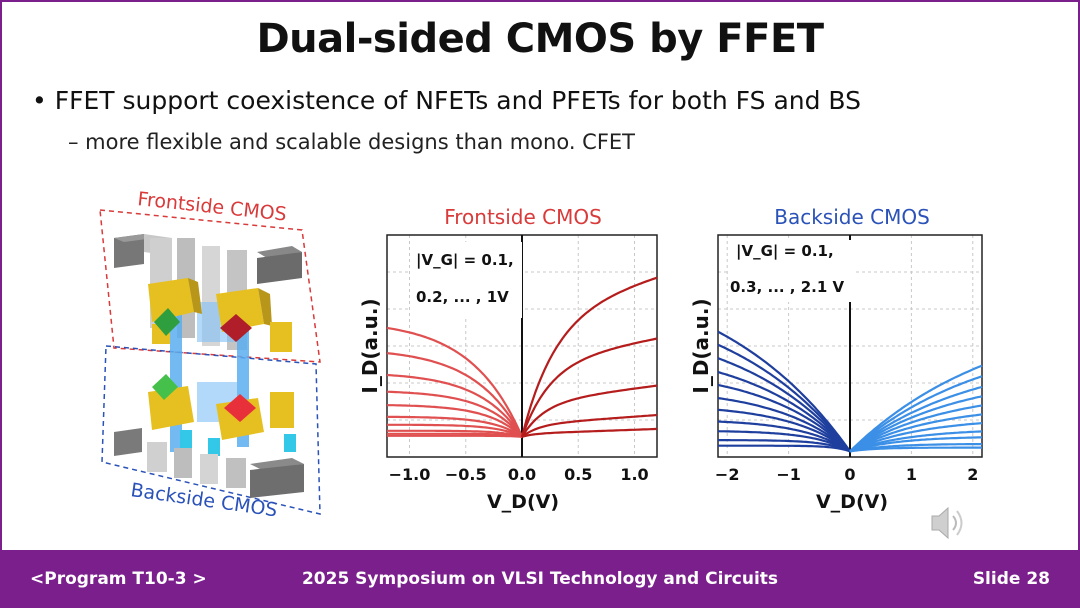 The height and width of the screenshot is (608, 1080). Describe the element at coordinates (462, 297) in the screenshot. I see `annotation-line-2: 0.2, ... , 1V` at that location.